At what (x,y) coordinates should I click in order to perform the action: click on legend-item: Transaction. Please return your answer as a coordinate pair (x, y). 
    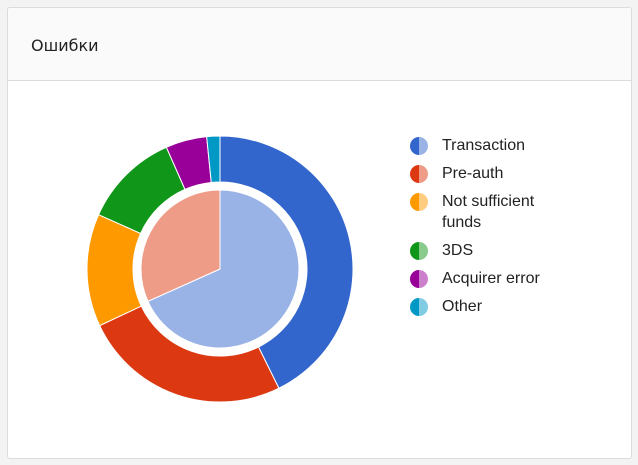
    Looking at the image, I should click on (481, 145).